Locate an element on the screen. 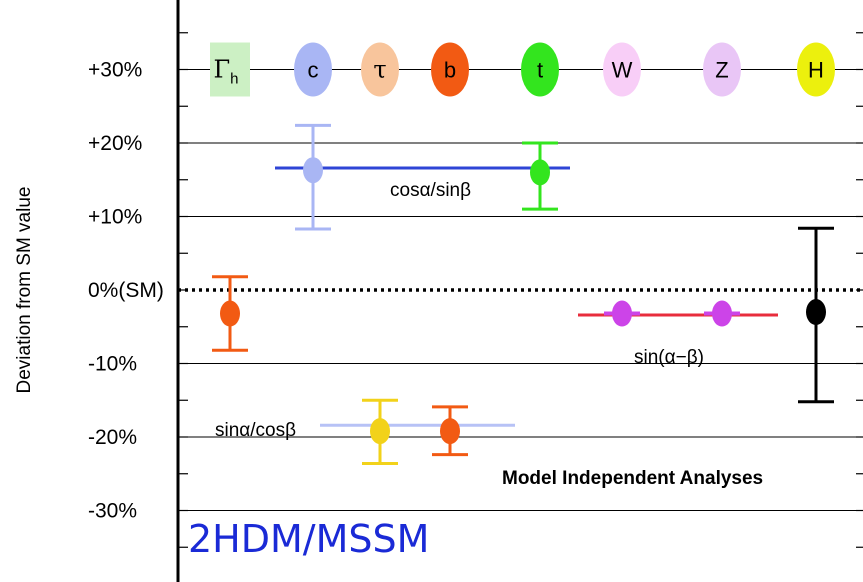  badge-label: t is located at coordinates (540, 70).